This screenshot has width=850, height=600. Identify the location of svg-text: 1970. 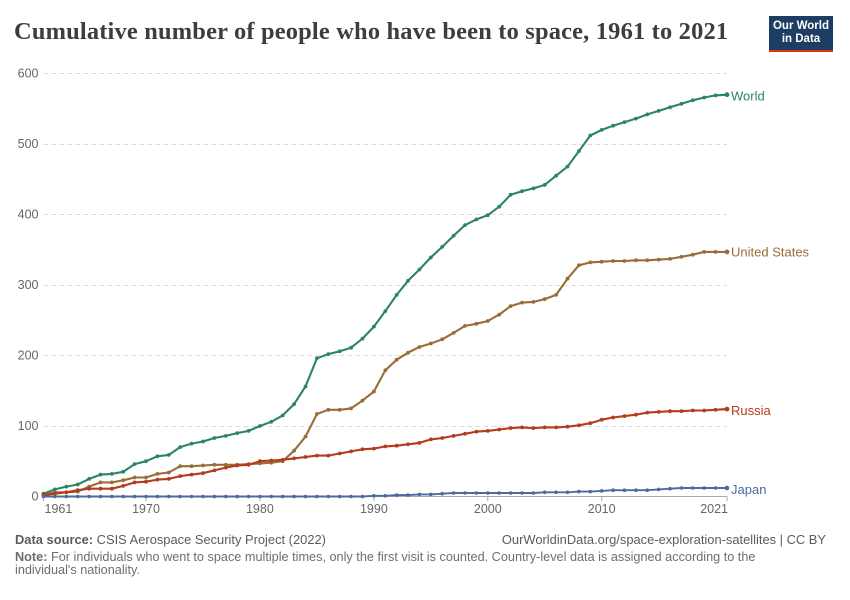
(146, 509).